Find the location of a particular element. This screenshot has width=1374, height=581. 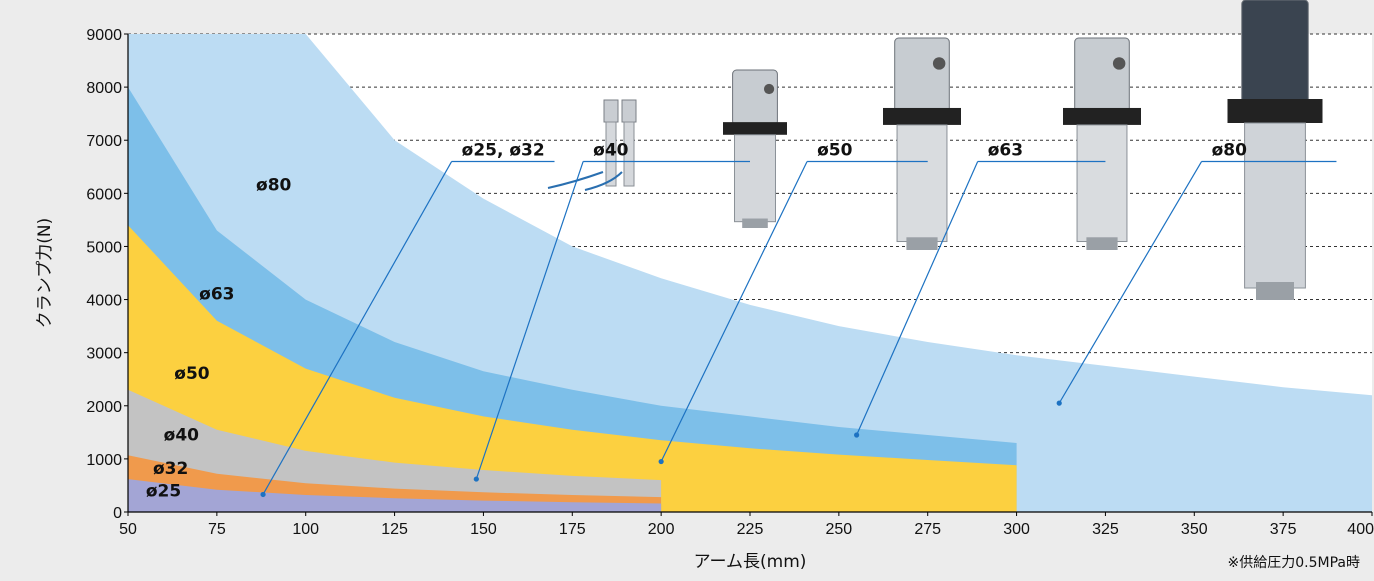

area-label-32: ø32 is located at coordinates (170, 469).